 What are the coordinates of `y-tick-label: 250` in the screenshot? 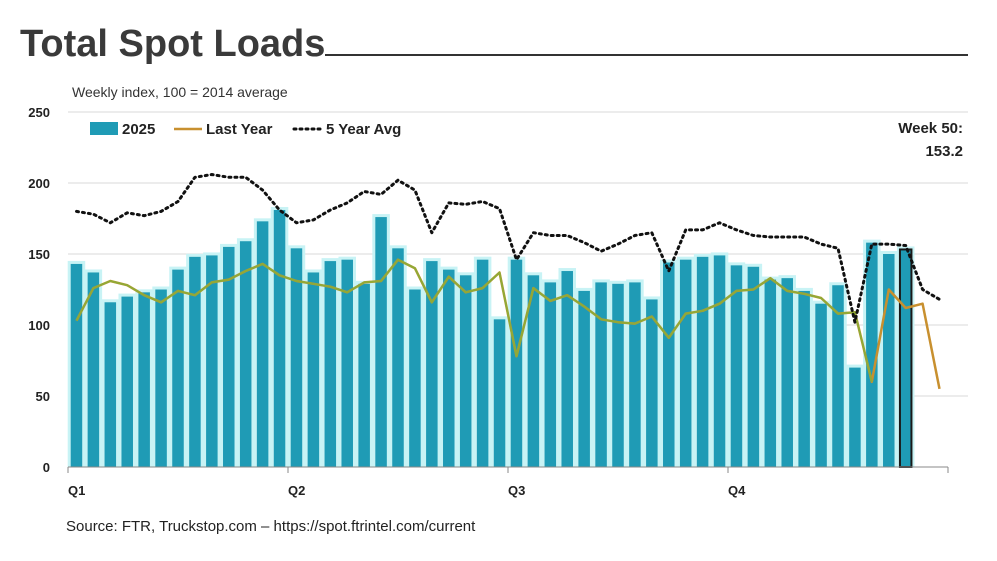 It's located at (39, 112).